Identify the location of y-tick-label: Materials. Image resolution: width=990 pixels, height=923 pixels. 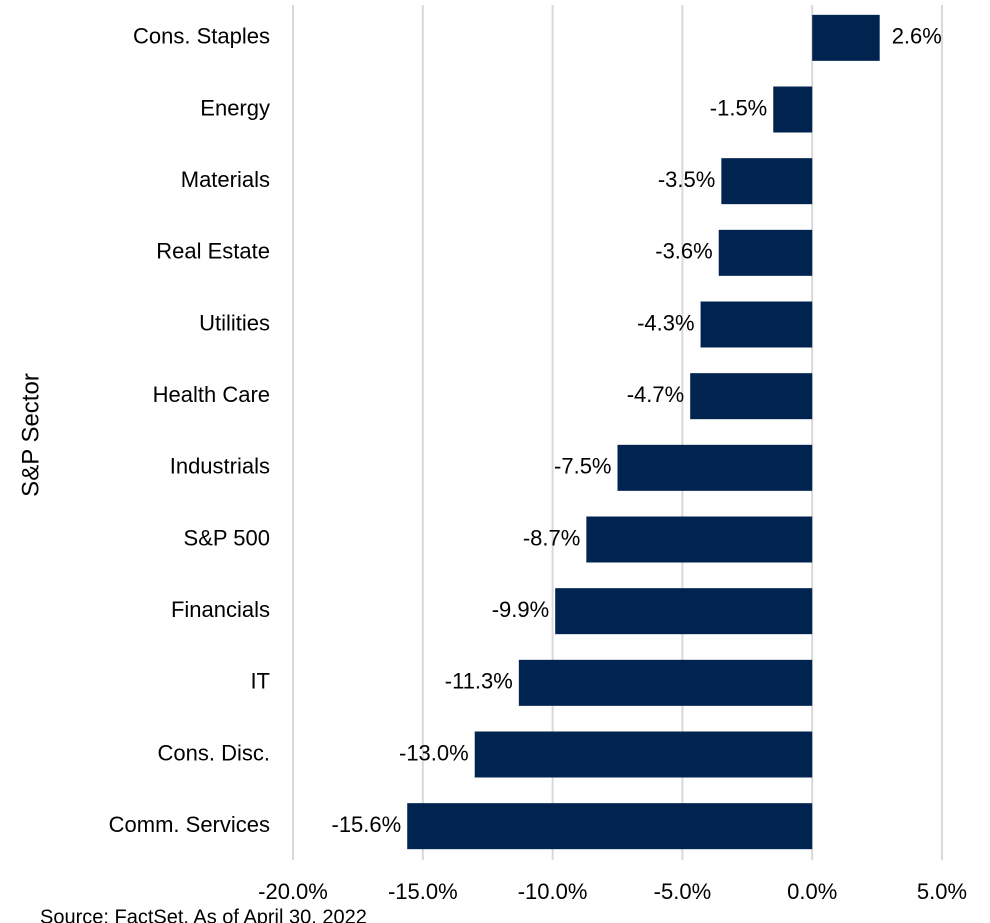
(225, 179).